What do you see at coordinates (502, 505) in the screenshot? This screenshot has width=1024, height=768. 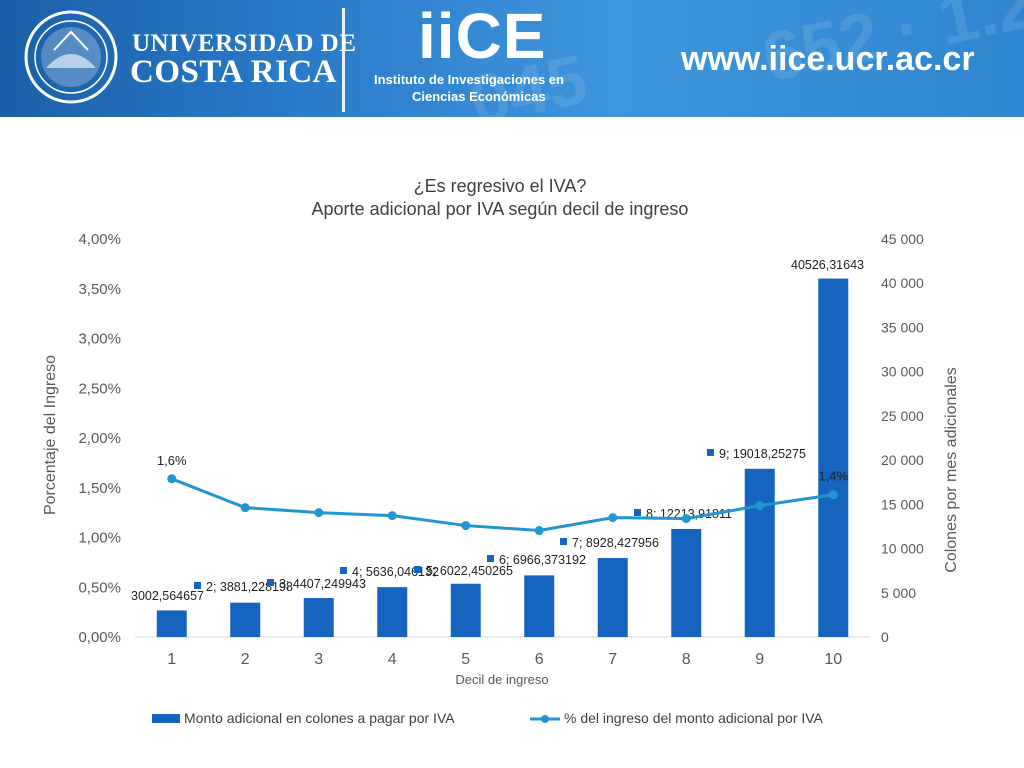 I see `line-path` at bounding box center [502, 505].